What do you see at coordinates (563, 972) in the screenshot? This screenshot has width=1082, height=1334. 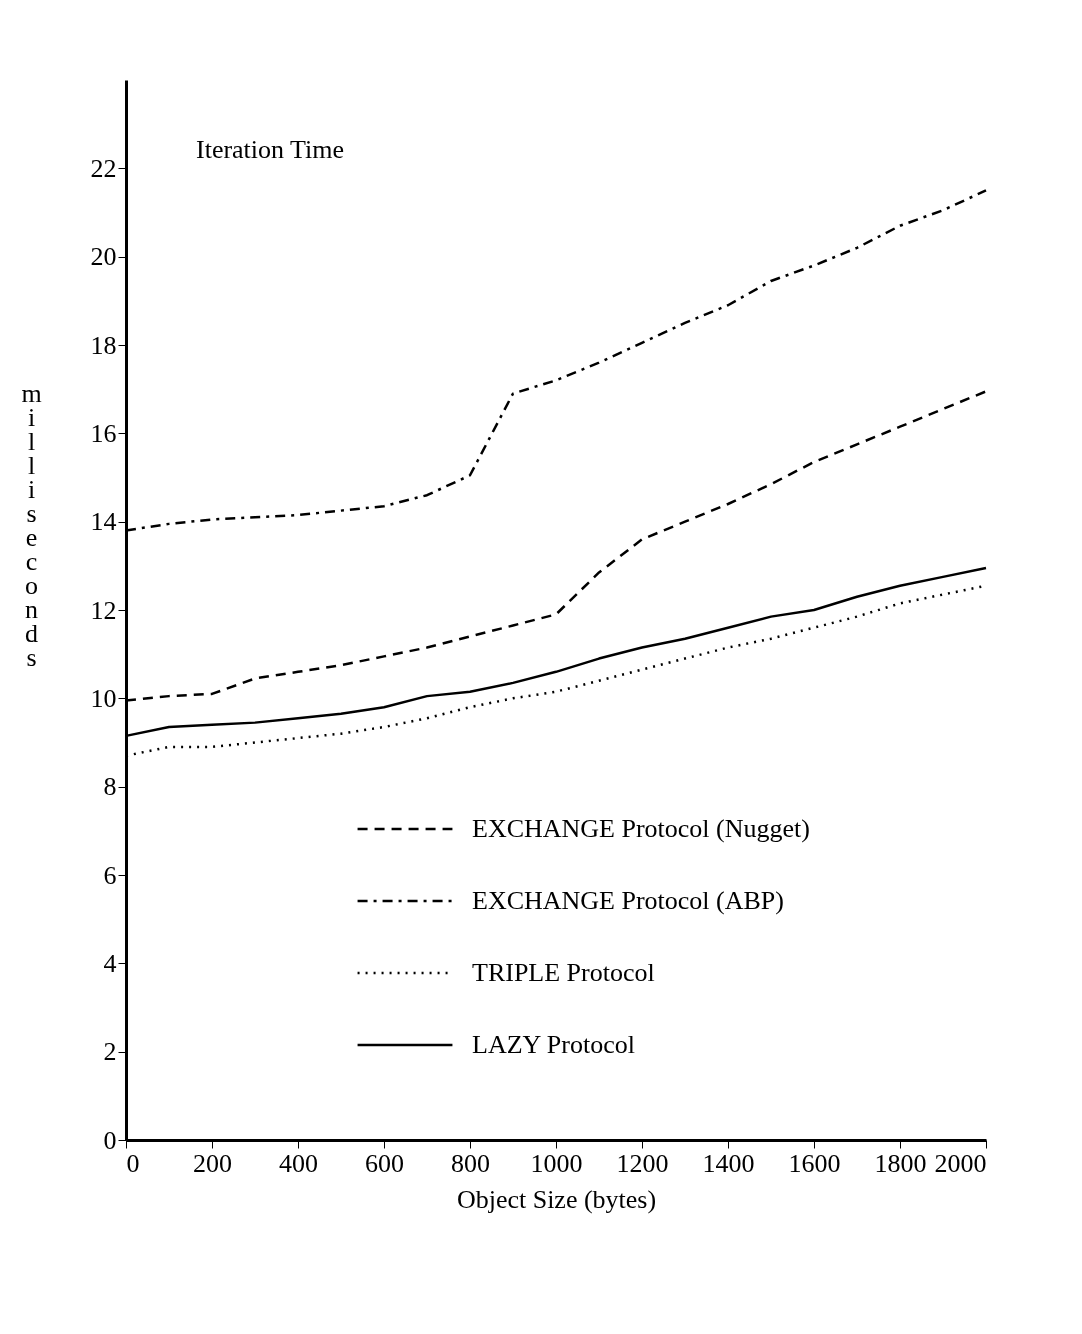 I see `legend-label: TRIPLE Protocol` at bounding box center [563, 972].